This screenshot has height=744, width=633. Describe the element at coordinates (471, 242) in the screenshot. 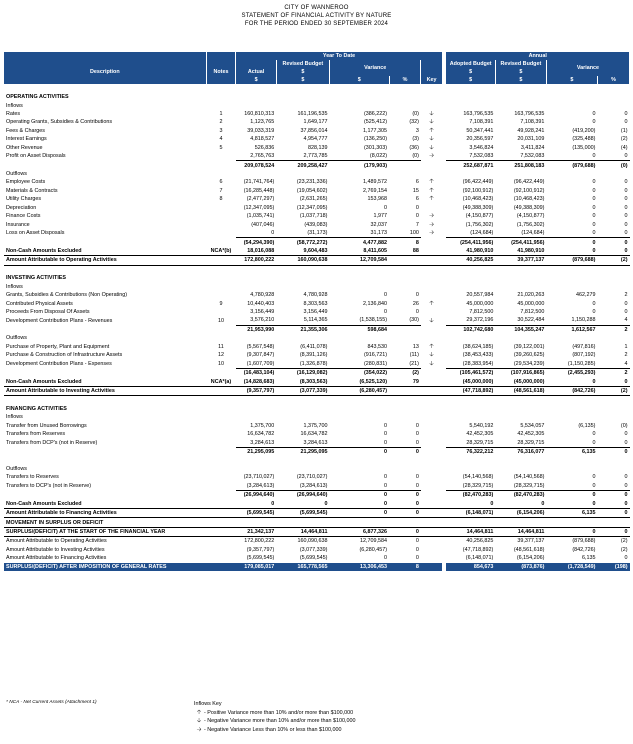

I see `annual-adopted-budget: (254,411,956)` at that location.